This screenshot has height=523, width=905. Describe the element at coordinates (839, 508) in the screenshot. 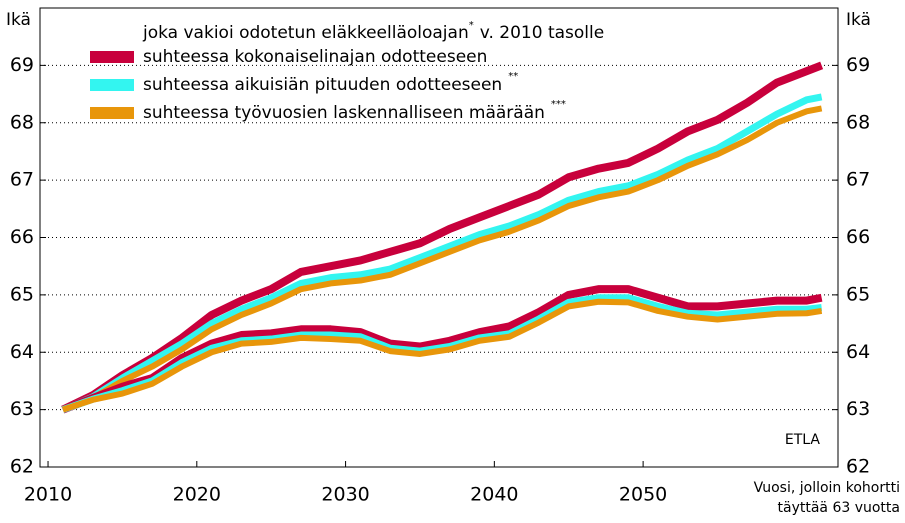

I see `x-axis-label: täyttää 63 vuotta` at that location.